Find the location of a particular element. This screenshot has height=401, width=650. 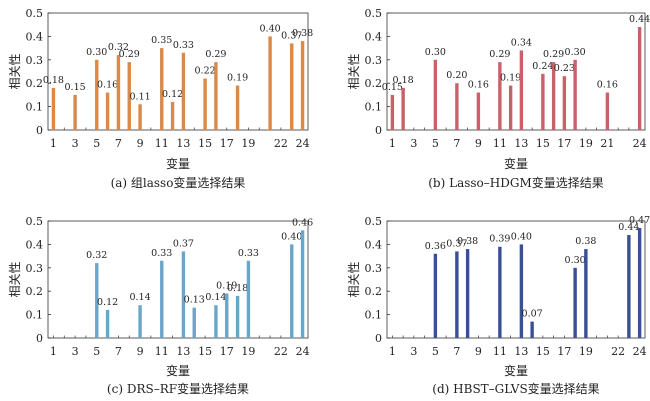

panel-caption: (a) 组lasso变量选择结果 is located at coordinates (178, 182).